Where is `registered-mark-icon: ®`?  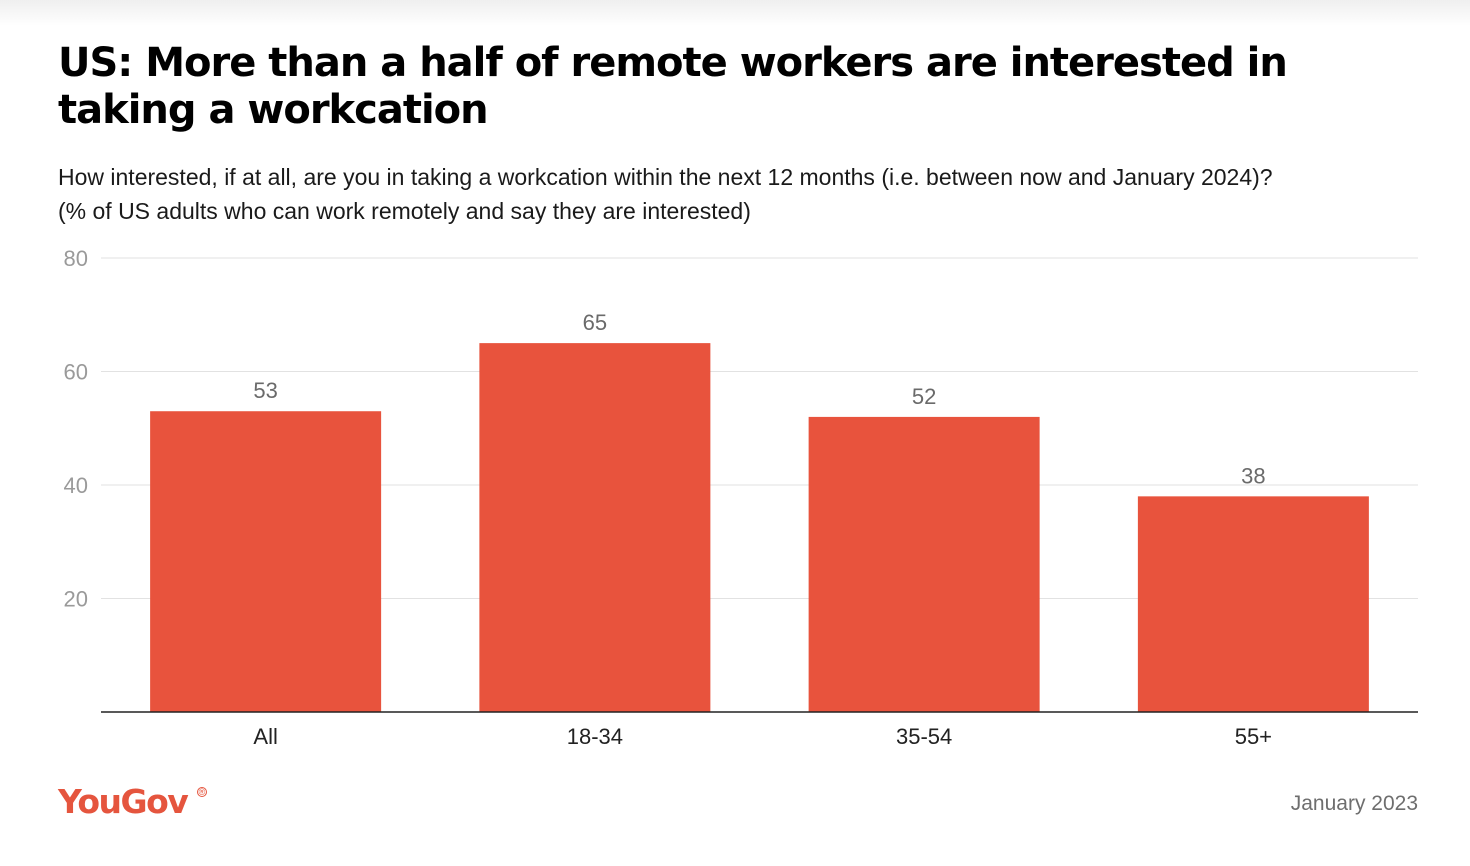 registered-mark-icon: ® is located at coordinates (202, 792).